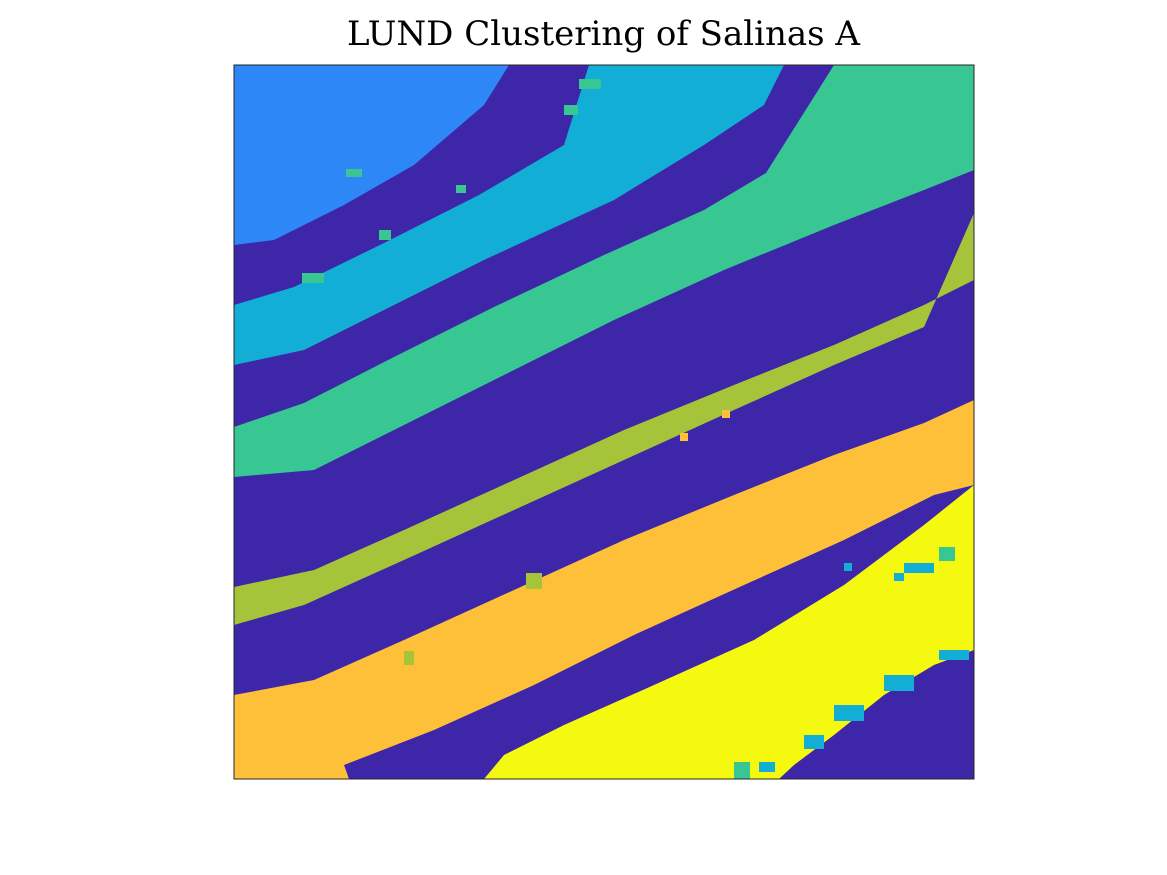 This screenshot has height=875, width=1167. Describe the element at coordinates (603, 34) in the screenshot. I see `chart-title: LUND Clustering of Salinas A` at that location.